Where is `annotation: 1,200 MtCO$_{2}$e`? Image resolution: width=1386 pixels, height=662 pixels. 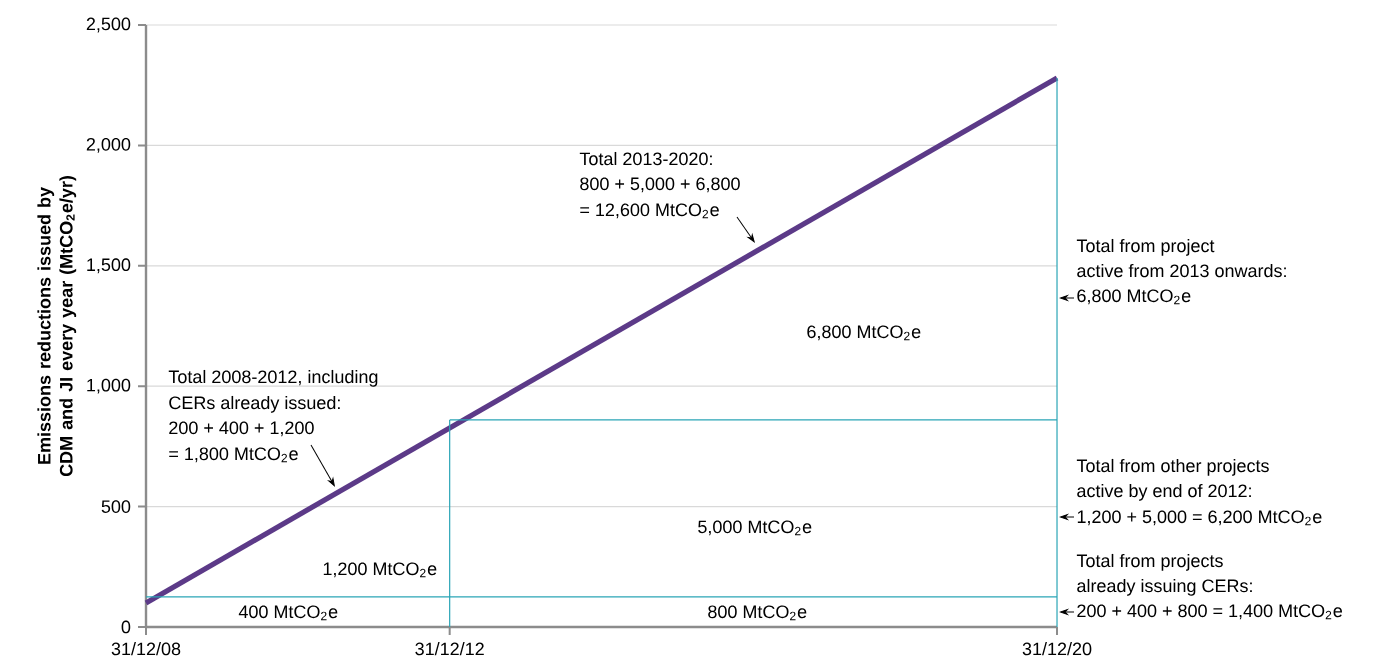 annotation: 1,200 MtCO$_{2}$e is located at coordinates (380, 570).